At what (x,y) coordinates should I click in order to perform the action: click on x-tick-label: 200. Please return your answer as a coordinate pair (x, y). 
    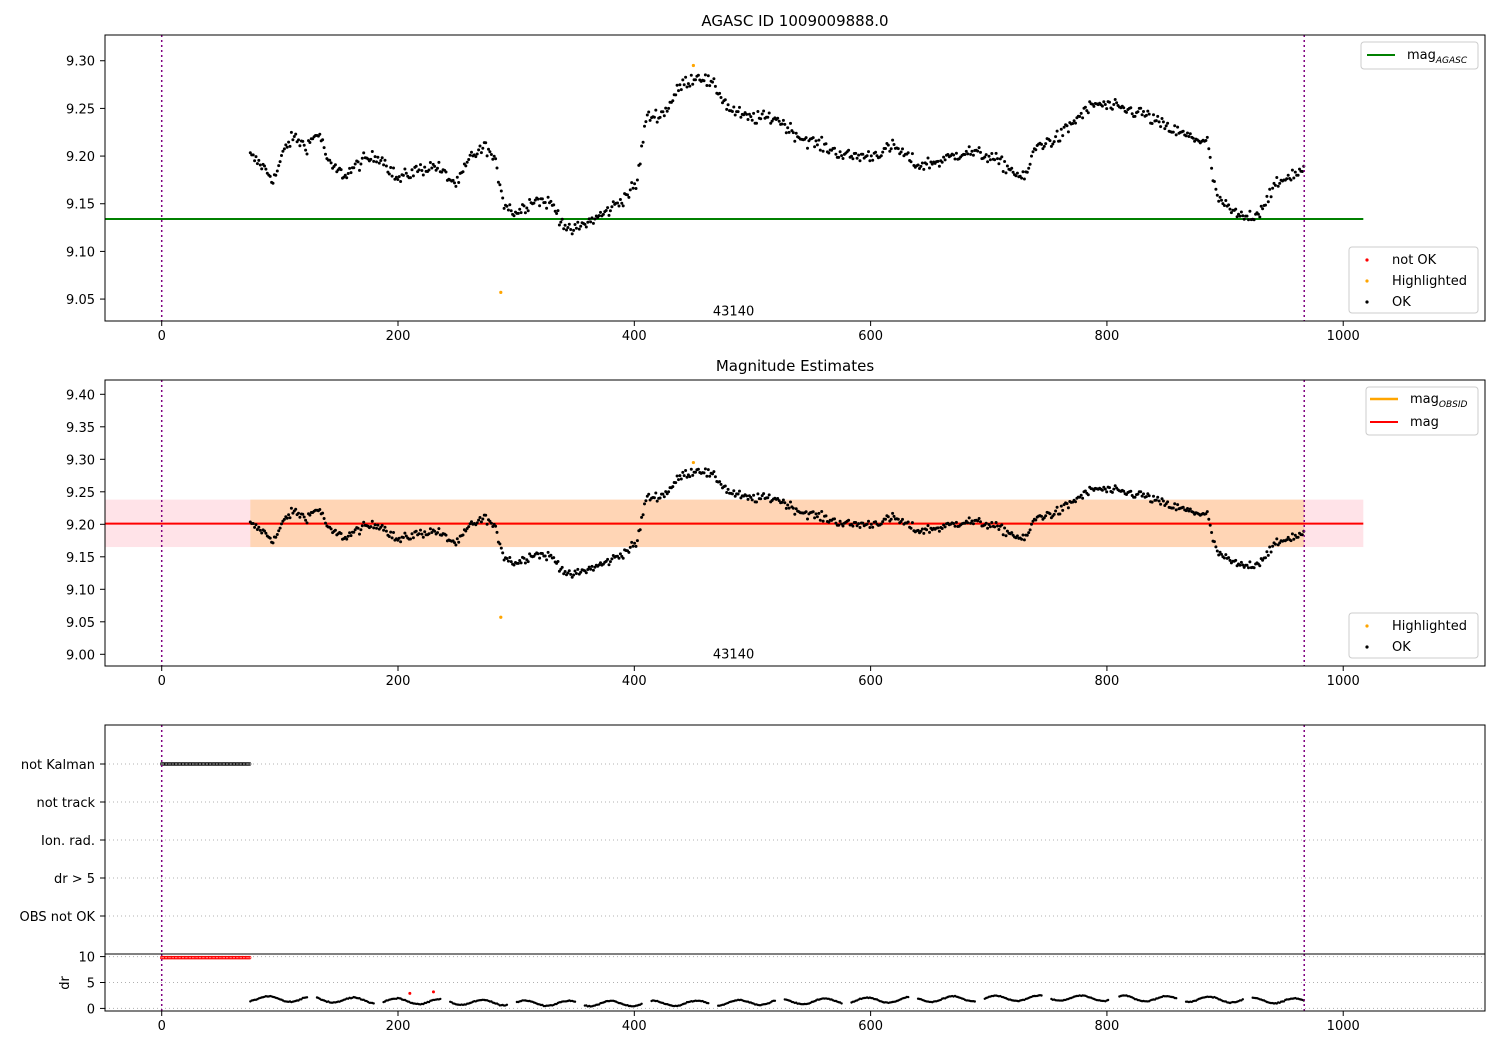
    Looking at the image, I should click on (398, 681).